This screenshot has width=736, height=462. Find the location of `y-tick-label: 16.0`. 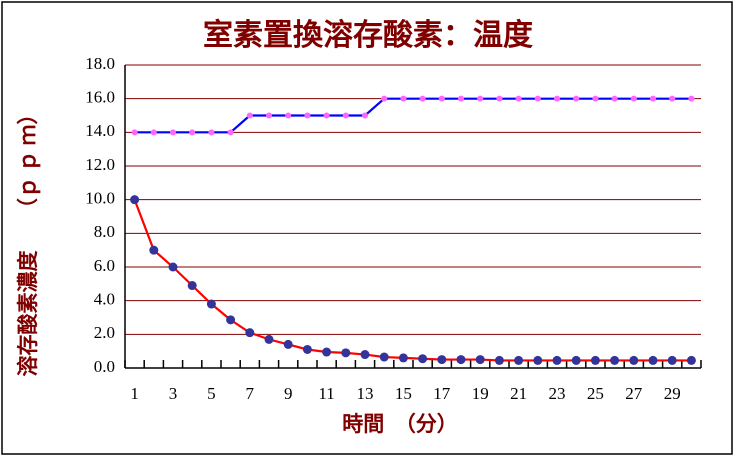

y-tick-label: 16.0 is located at coordinates (100, 97).